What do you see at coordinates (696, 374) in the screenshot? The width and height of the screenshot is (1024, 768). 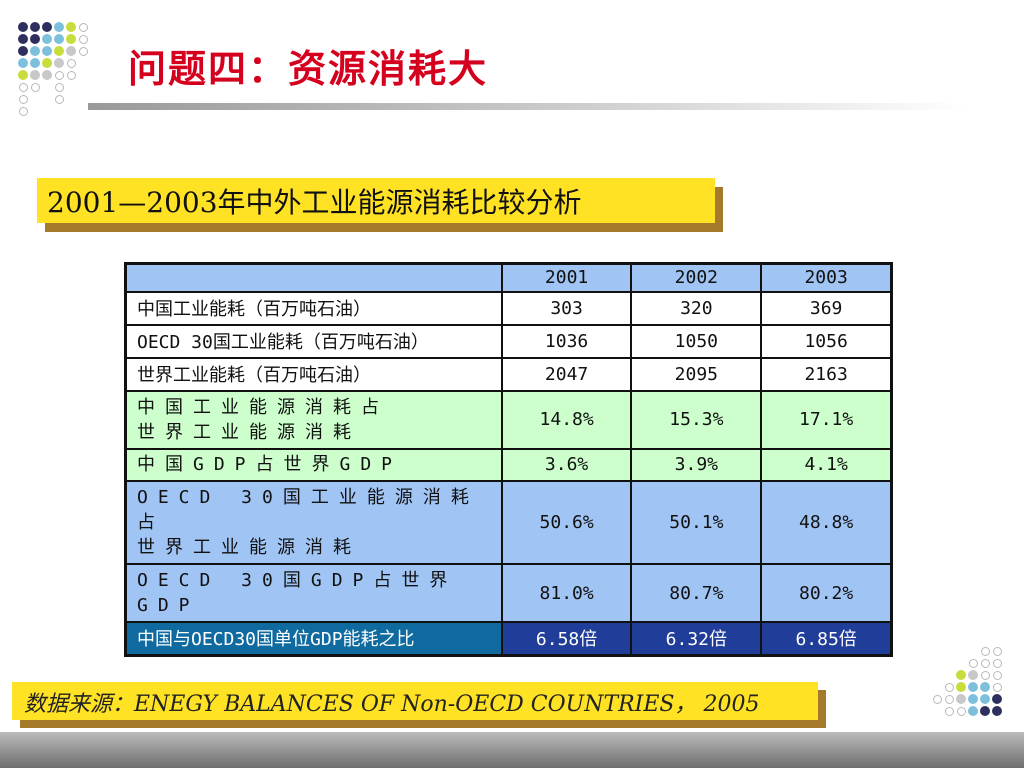 I see `cell-value: 2095` at bounding box center [696, 374].